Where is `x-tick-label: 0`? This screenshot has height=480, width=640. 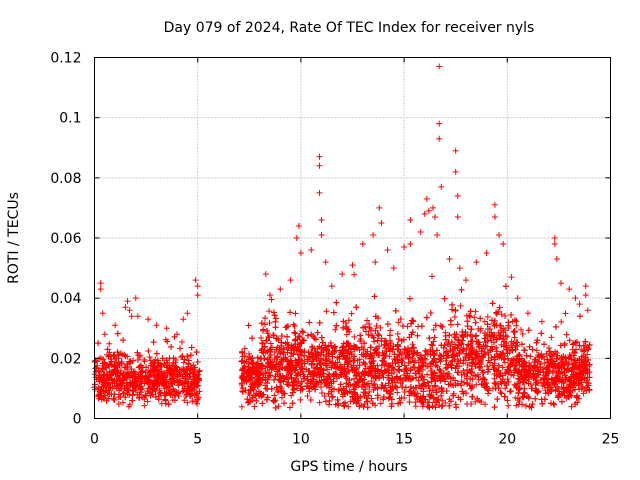 x-tick-label: 0 is located at coordinates (94, 440).